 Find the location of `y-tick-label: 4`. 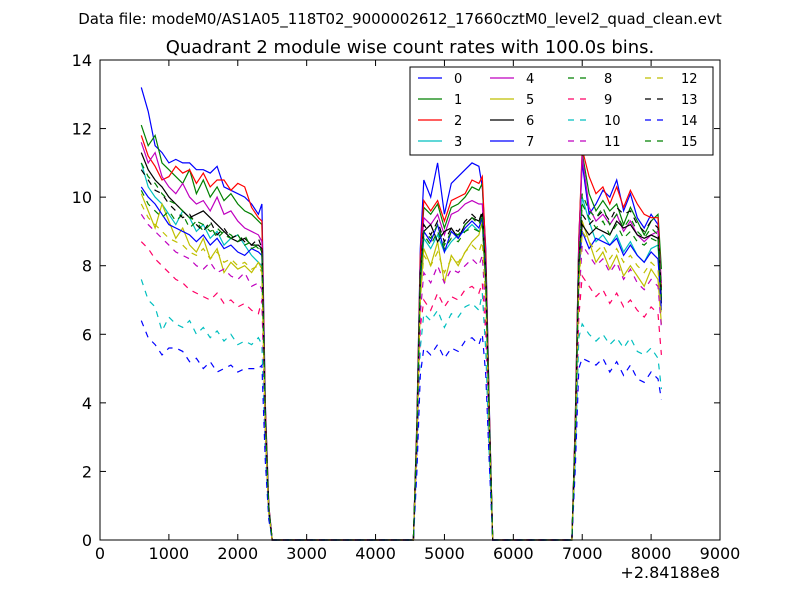

y-tick-label: 4 is located at coordinates (87, 403).